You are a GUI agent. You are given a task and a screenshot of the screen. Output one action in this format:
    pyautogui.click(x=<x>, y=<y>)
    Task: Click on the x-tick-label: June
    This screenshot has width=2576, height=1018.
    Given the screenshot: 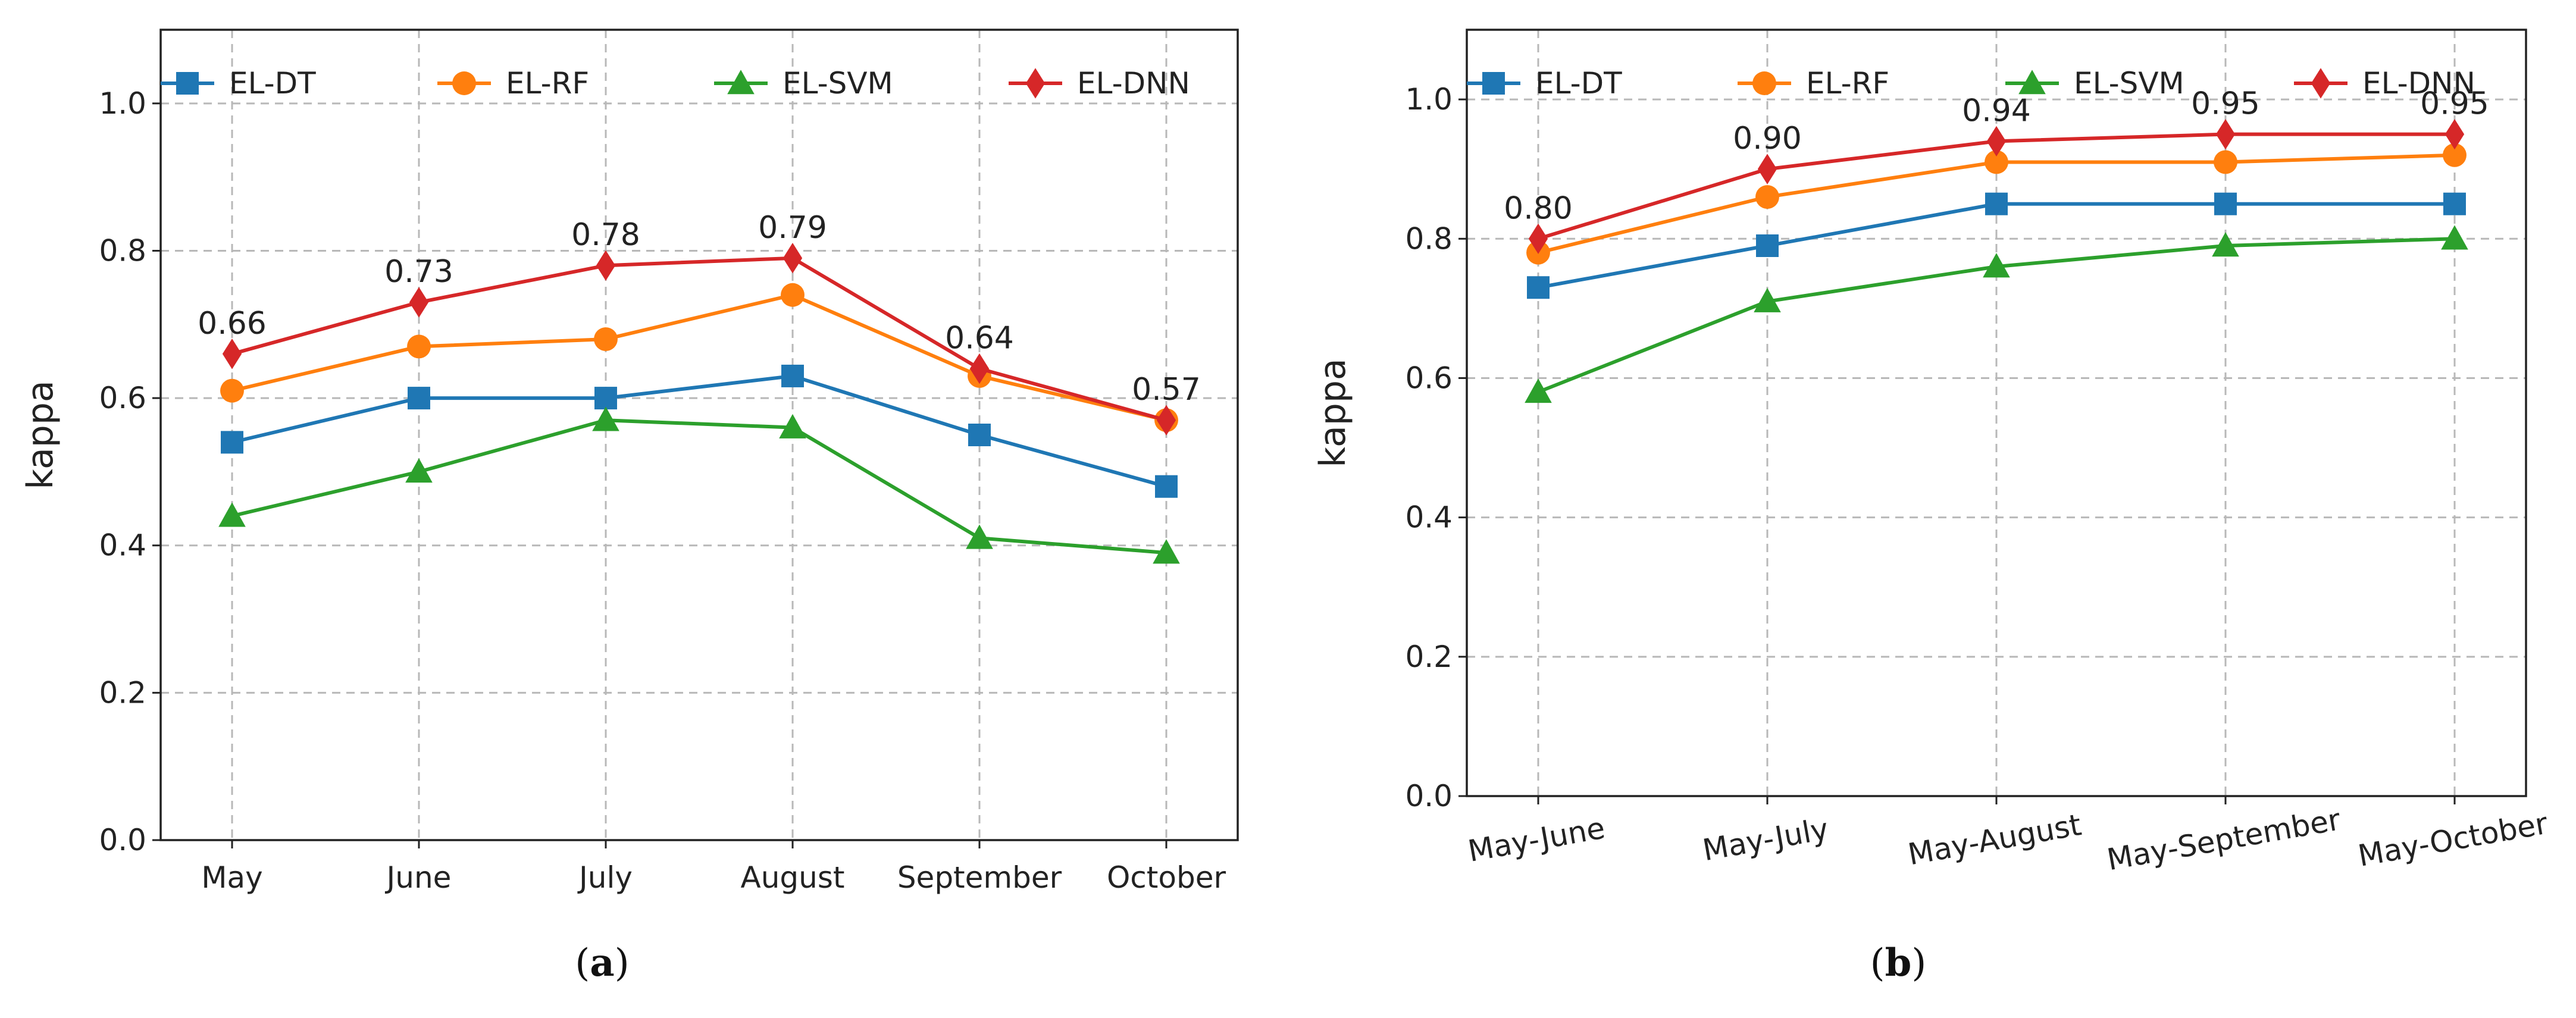 What is the action you would take?
    pyautogui.click(x=418, y=877)
    